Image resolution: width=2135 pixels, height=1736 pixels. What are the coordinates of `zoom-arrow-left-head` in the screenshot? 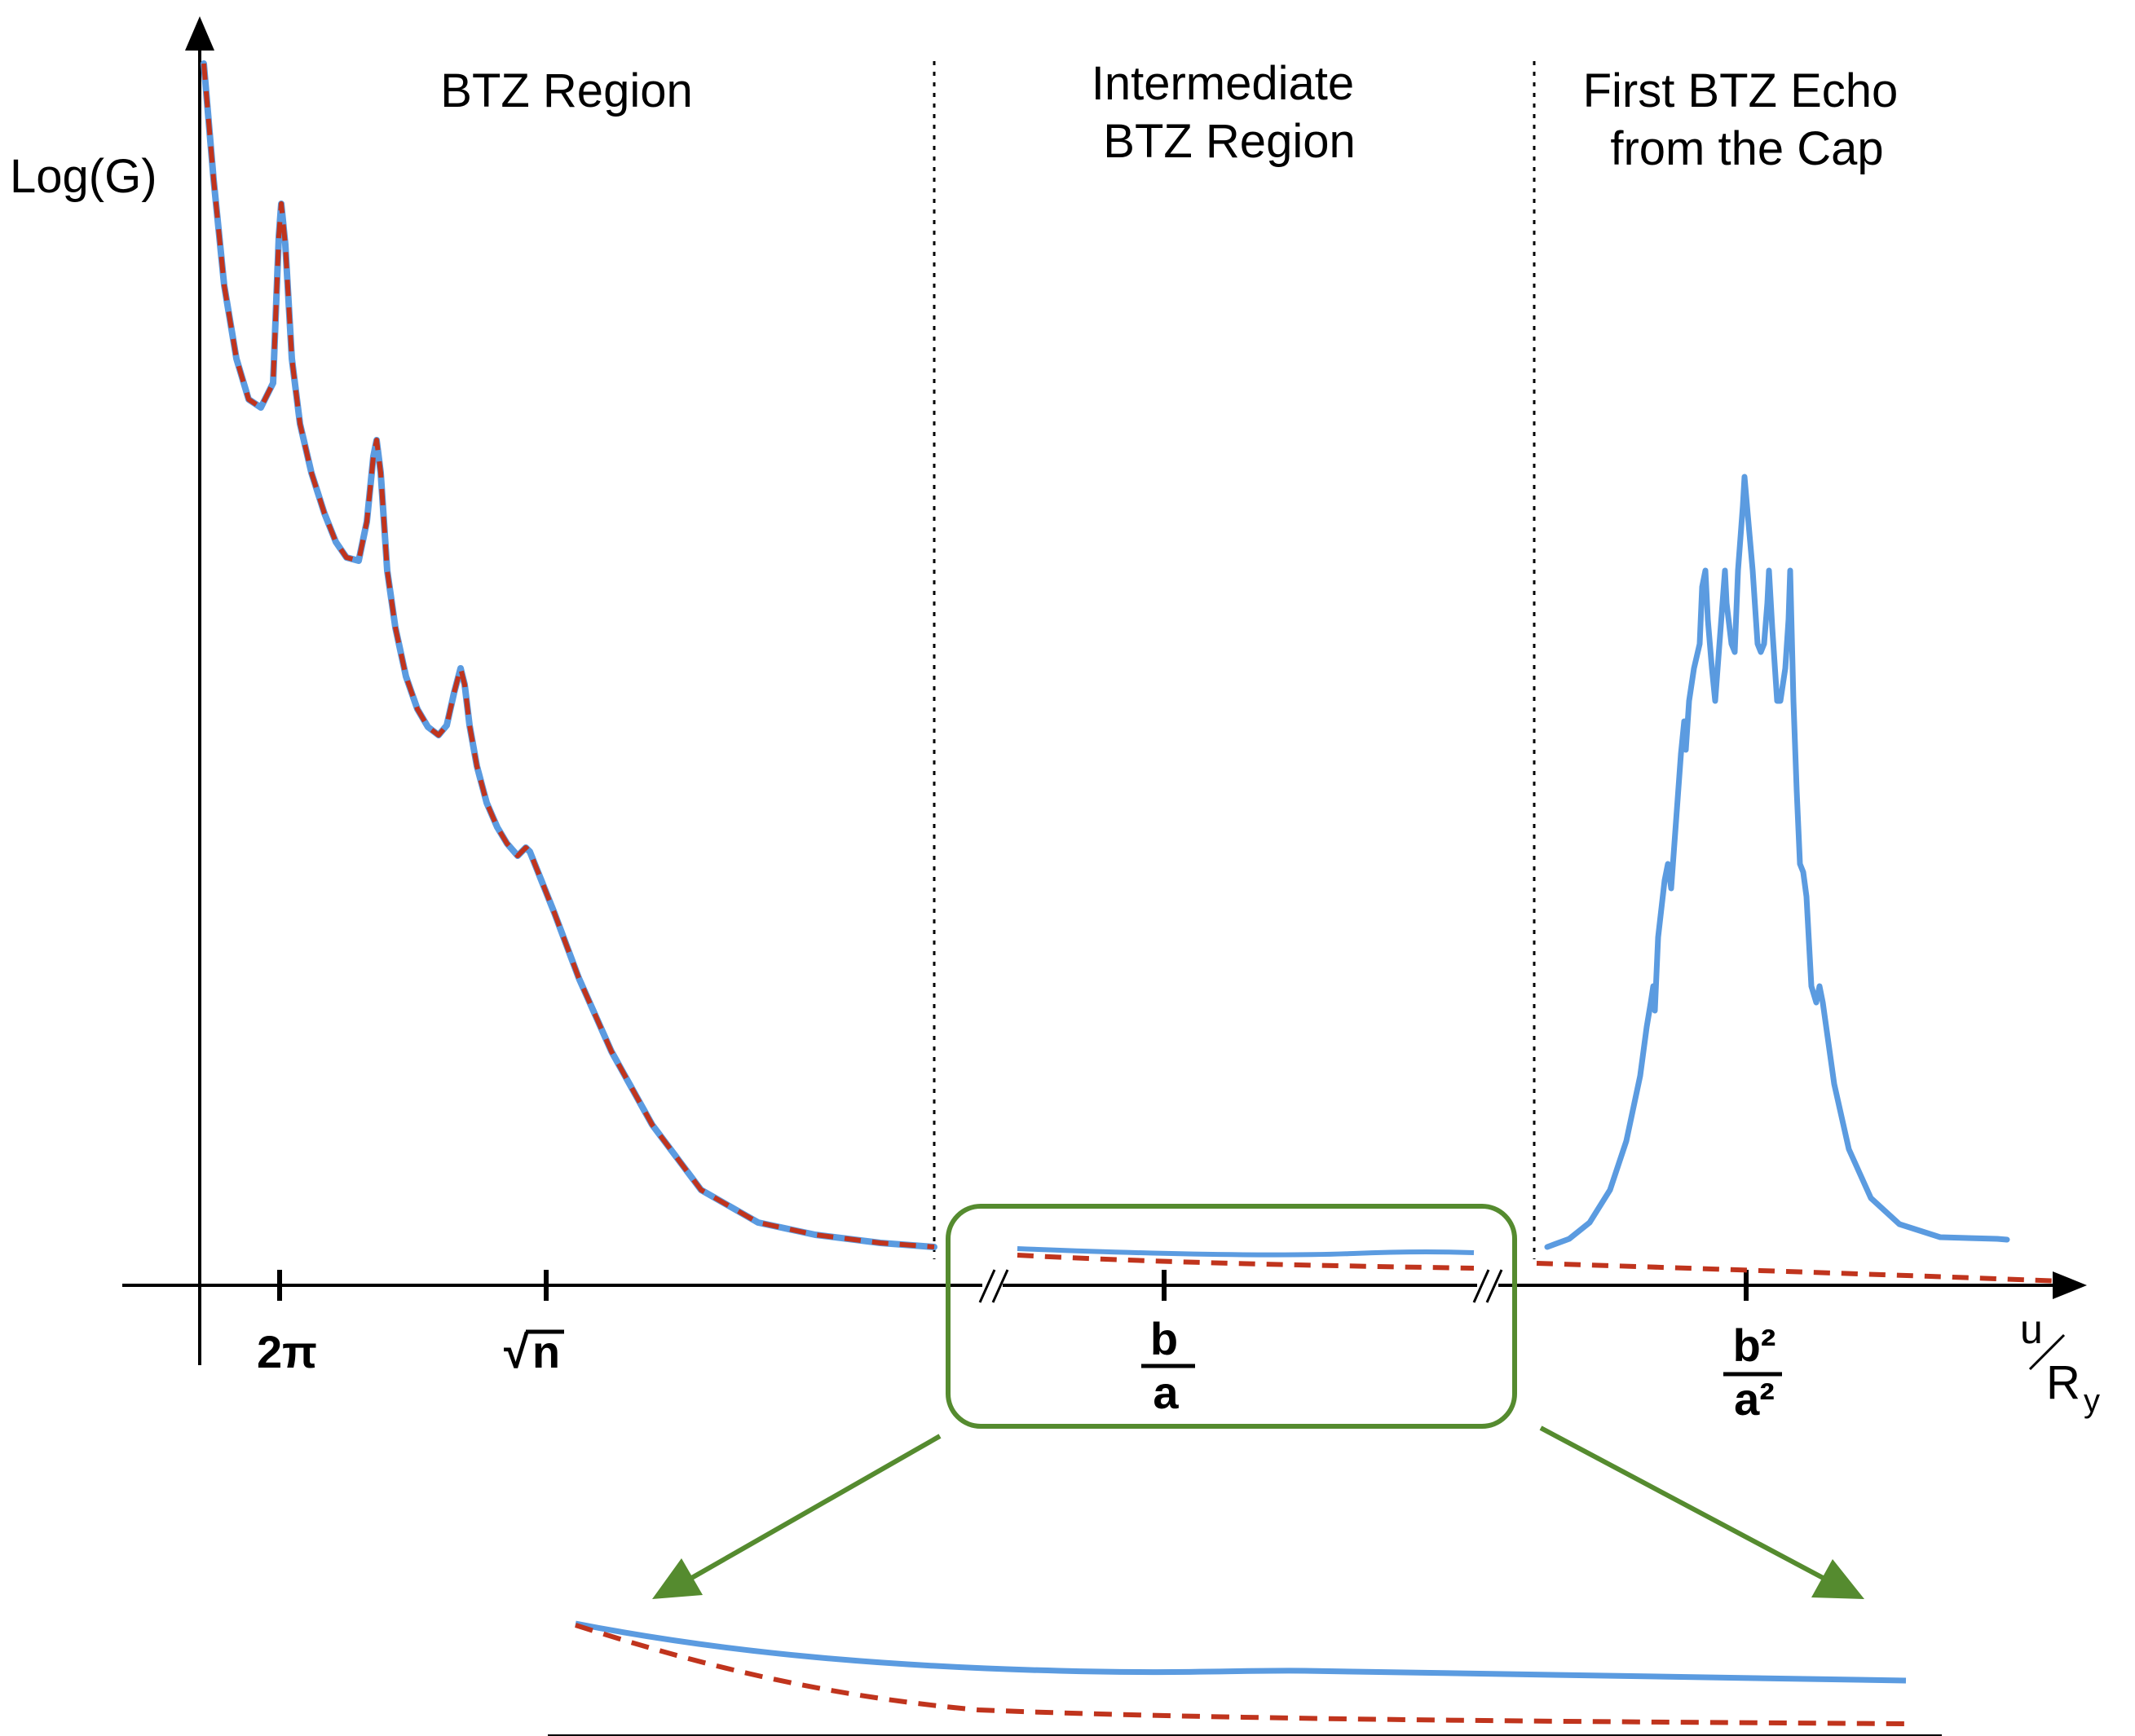 It's located at (677, 1578).